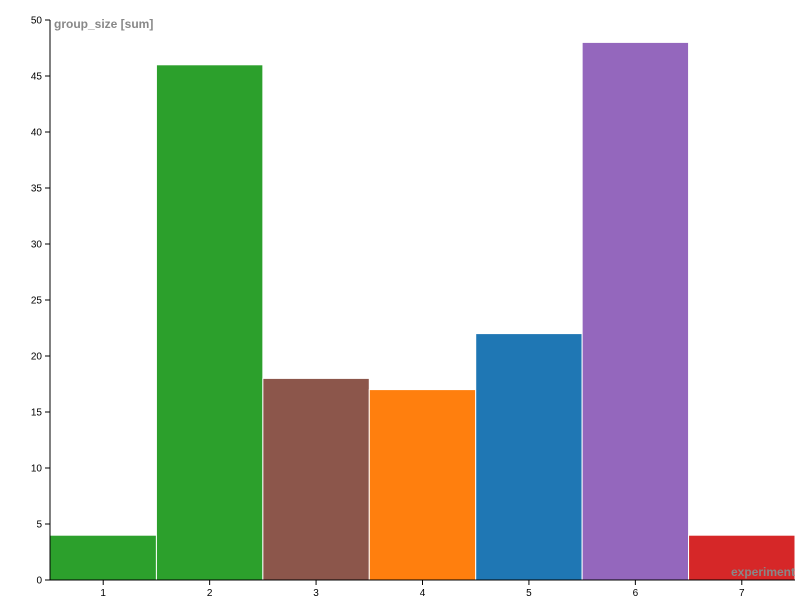 The width and height of the screenshot is (805, 600). What do you see at coordinates (103, 593) in the screenshot?
I see `x-tick-label: 1` at bounding box center [103, 593].